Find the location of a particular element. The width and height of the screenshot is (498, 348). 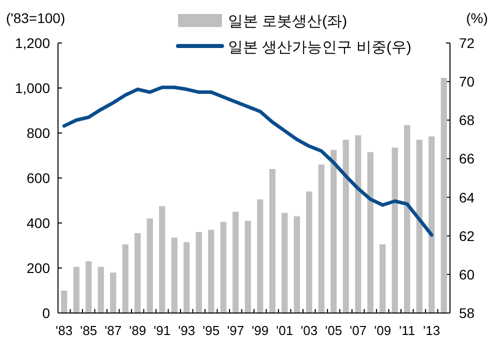

y-tick-label: 600 is located at coordinates (38, 178).